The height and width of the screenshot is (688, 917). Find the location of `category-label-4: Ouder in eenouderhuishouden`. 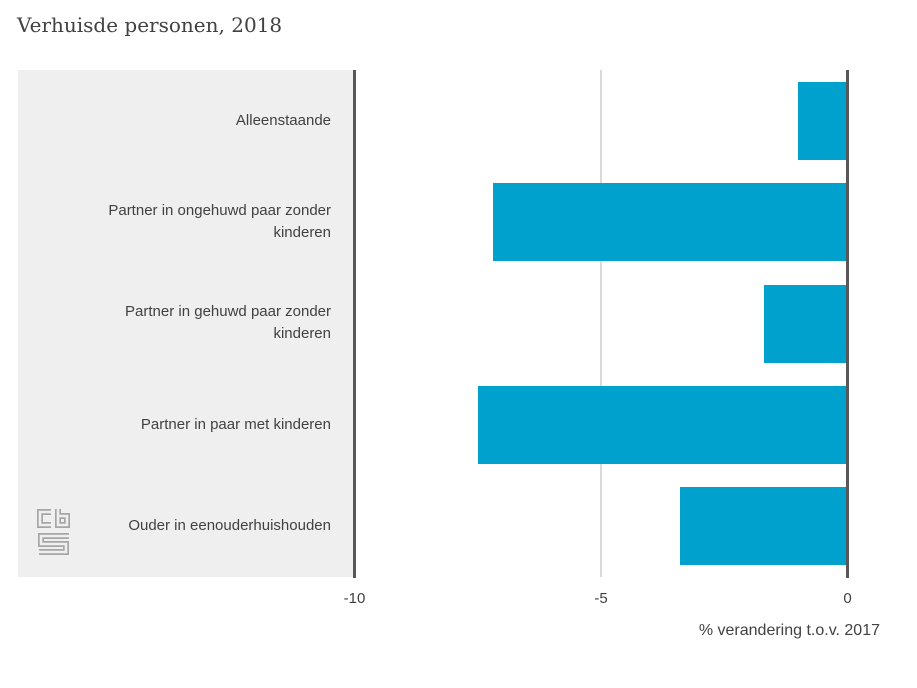

category-label-4: Ouder in eenouderhuishouden is located at coordinates (229, 526).